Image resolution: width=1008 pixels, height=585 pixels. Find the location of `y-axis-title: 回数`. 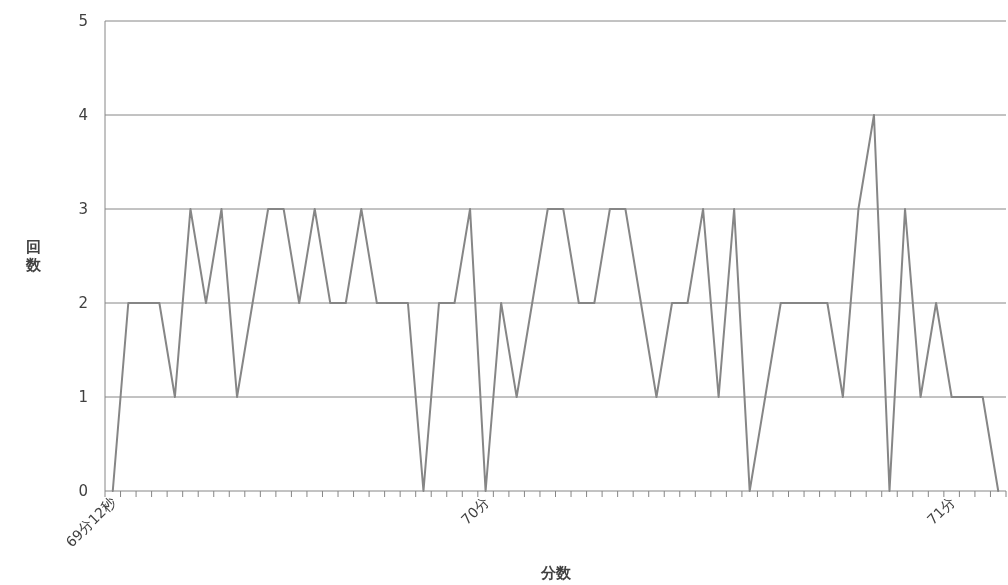

y-axis-title: 回数 is located at coordinates (33, 256).